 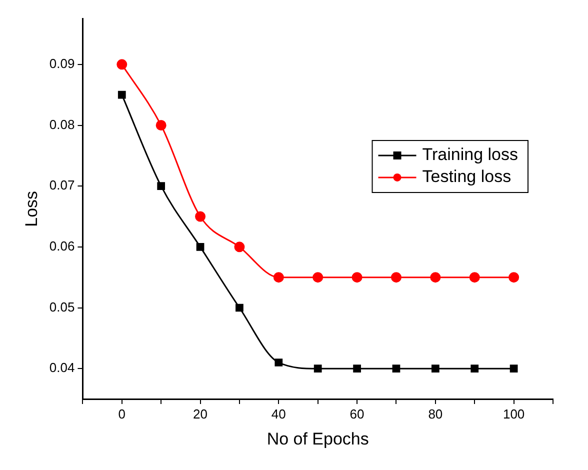 I want to click on y-tick-label: 0.09, so click(x=62, y=63).